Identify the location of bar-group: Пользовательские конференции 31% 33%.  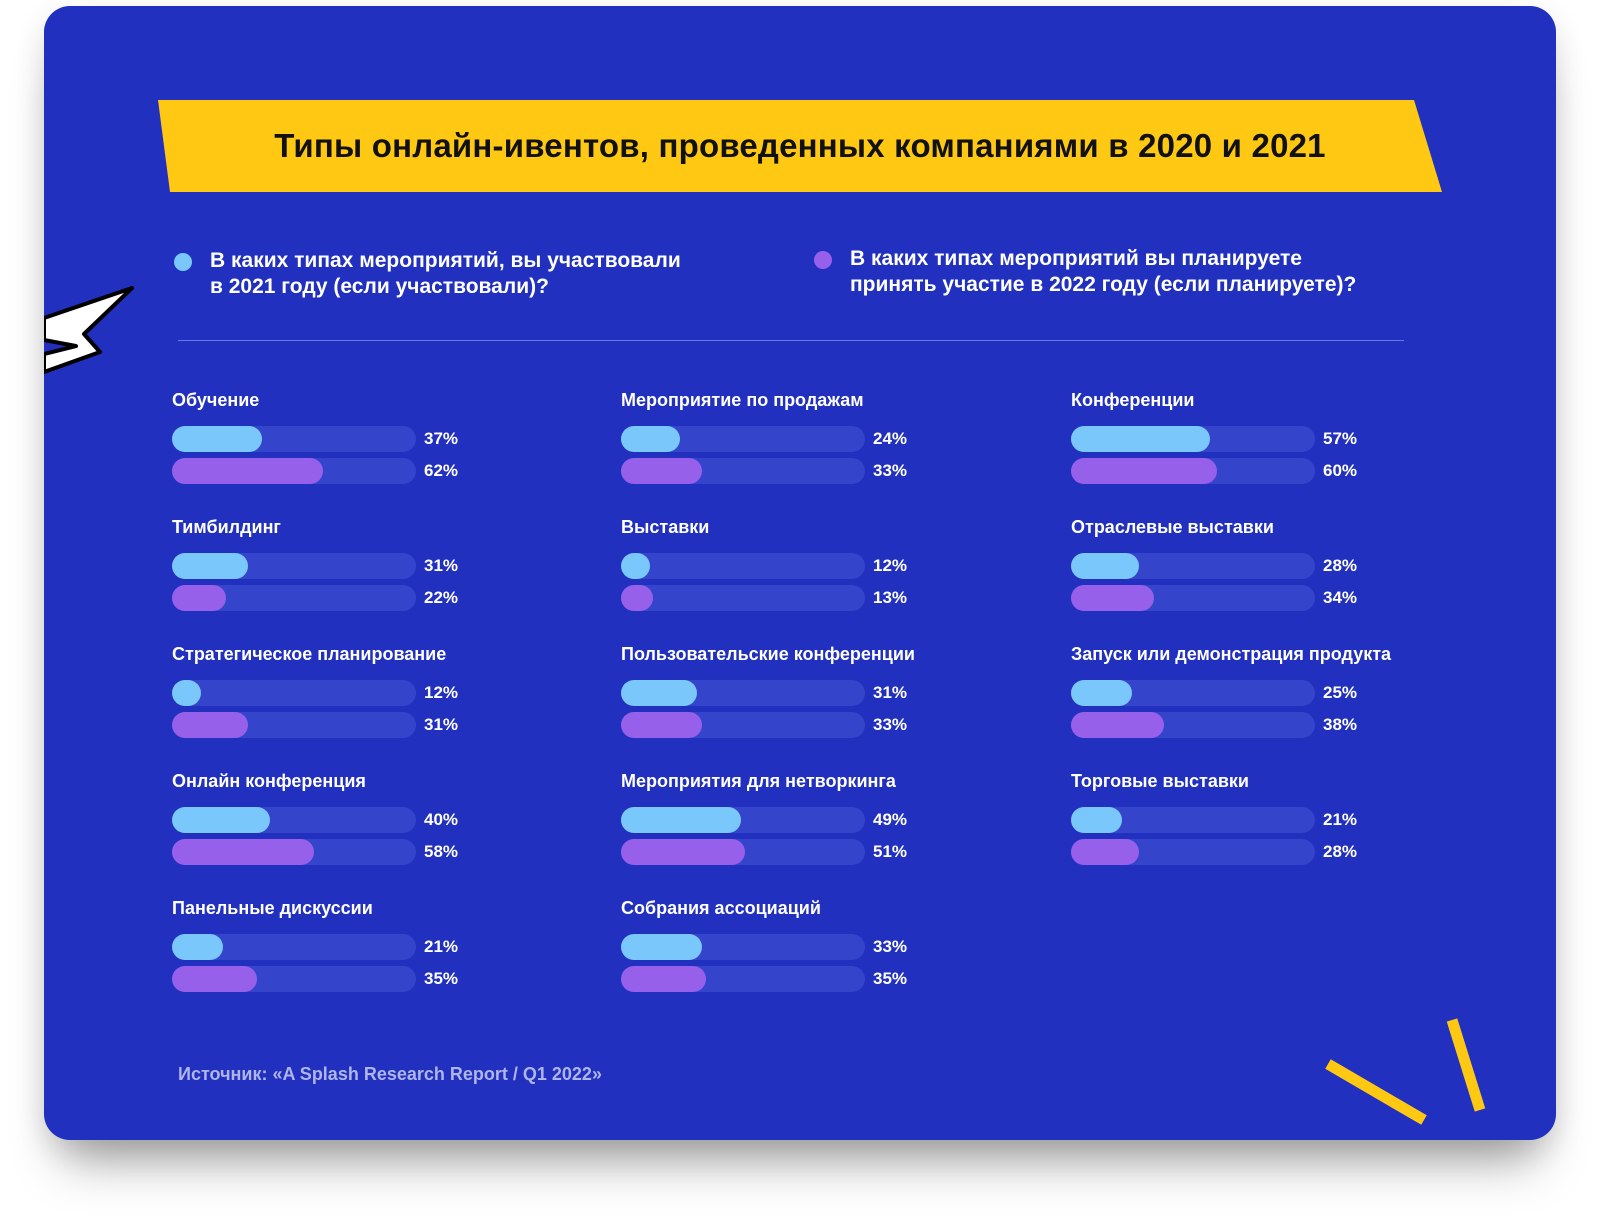
(821, 699).